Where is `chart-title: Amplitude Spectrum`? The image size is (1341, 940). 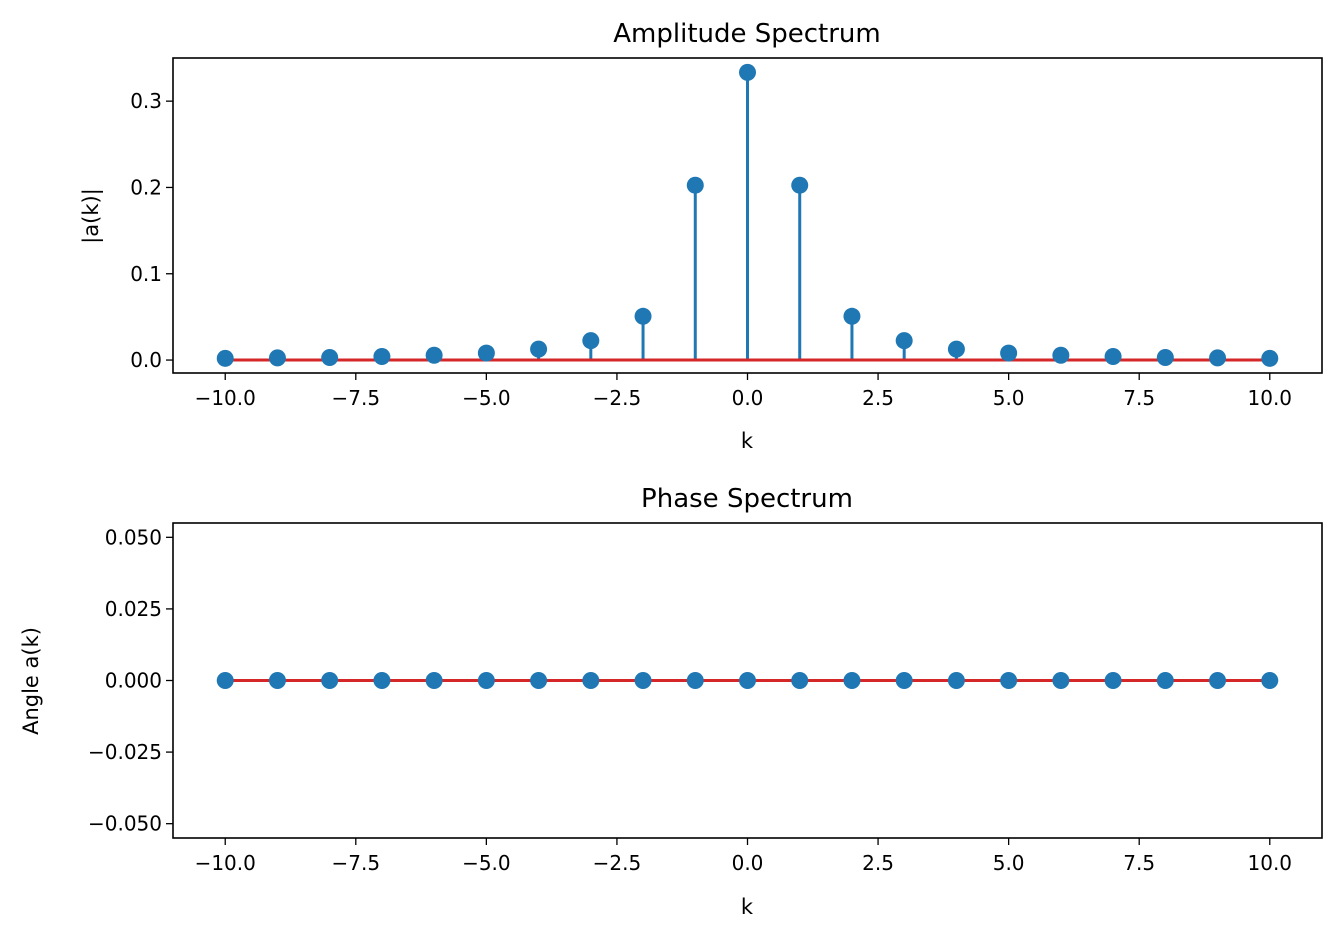 chart-title: Amplitude Spectrum is located at coordinates (747, 34).